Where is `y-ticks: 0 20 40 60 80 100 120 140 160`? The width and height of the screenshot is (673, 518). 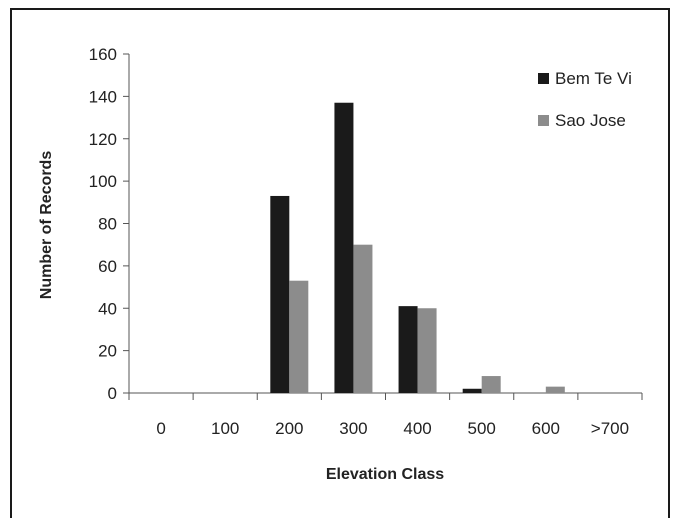
y-ticks: 0 20 40 60 80 100 120 140 160 is located at coordinates (109, 224).